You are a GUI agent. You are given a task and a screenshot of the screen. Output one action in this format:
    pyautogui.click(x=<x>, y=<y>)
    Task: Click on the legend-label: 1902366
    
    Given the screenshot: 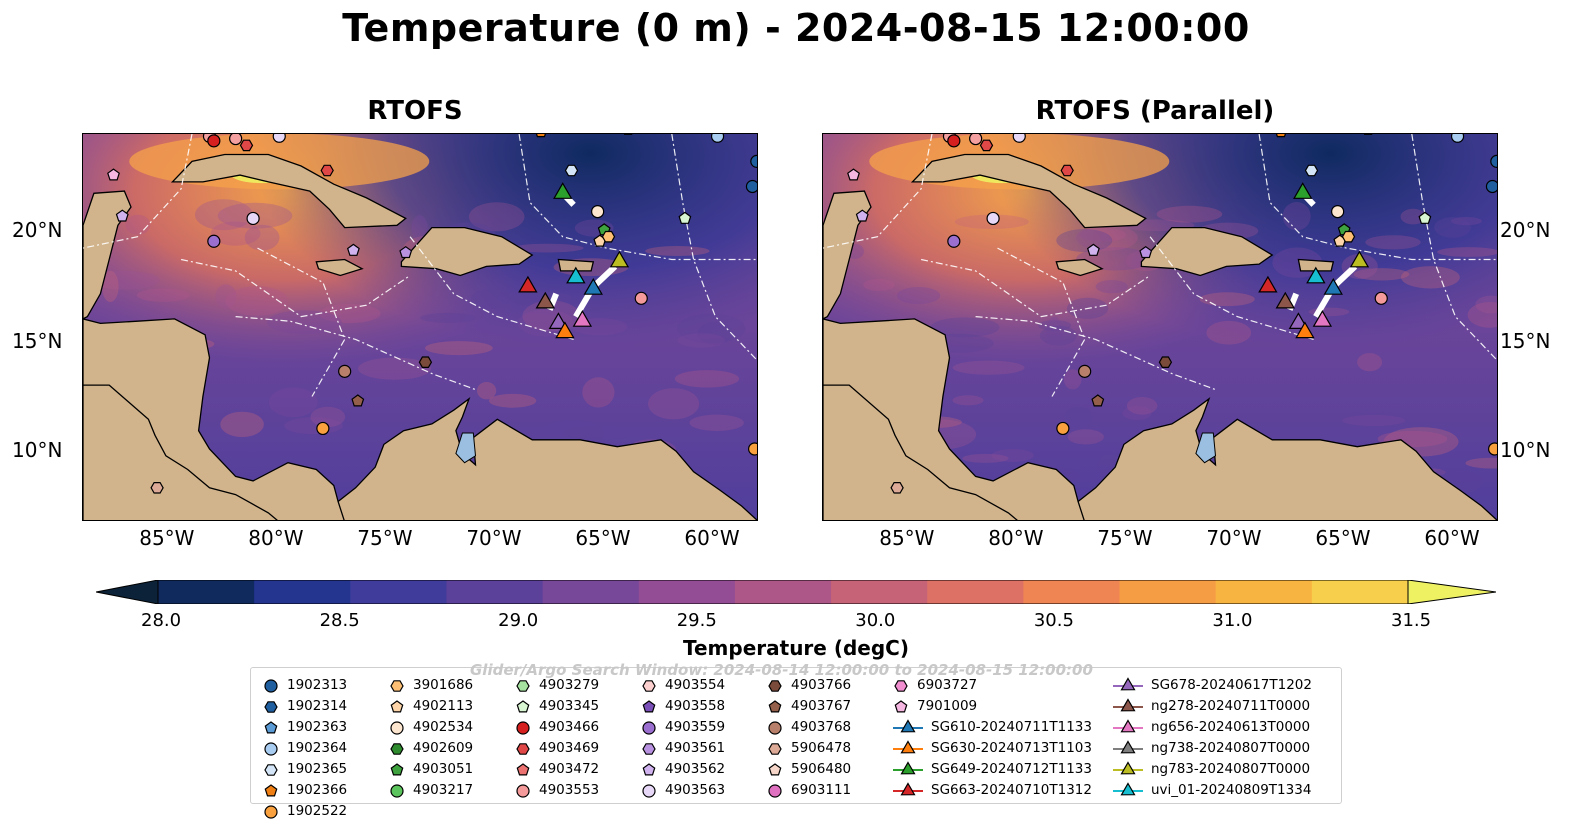 What is the action you would take?
    pyautogui.click(x=317, y=789)
    